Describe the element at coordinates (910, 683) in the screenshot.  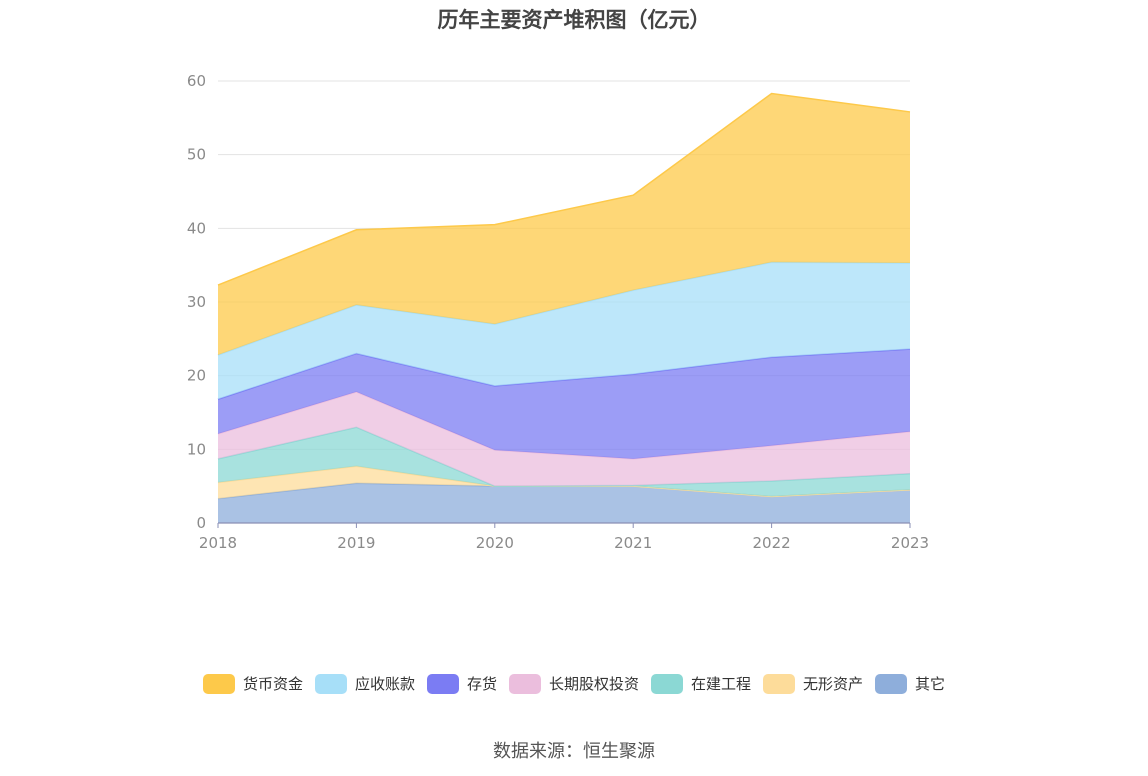
I see `legend-item: 其它` at that location.